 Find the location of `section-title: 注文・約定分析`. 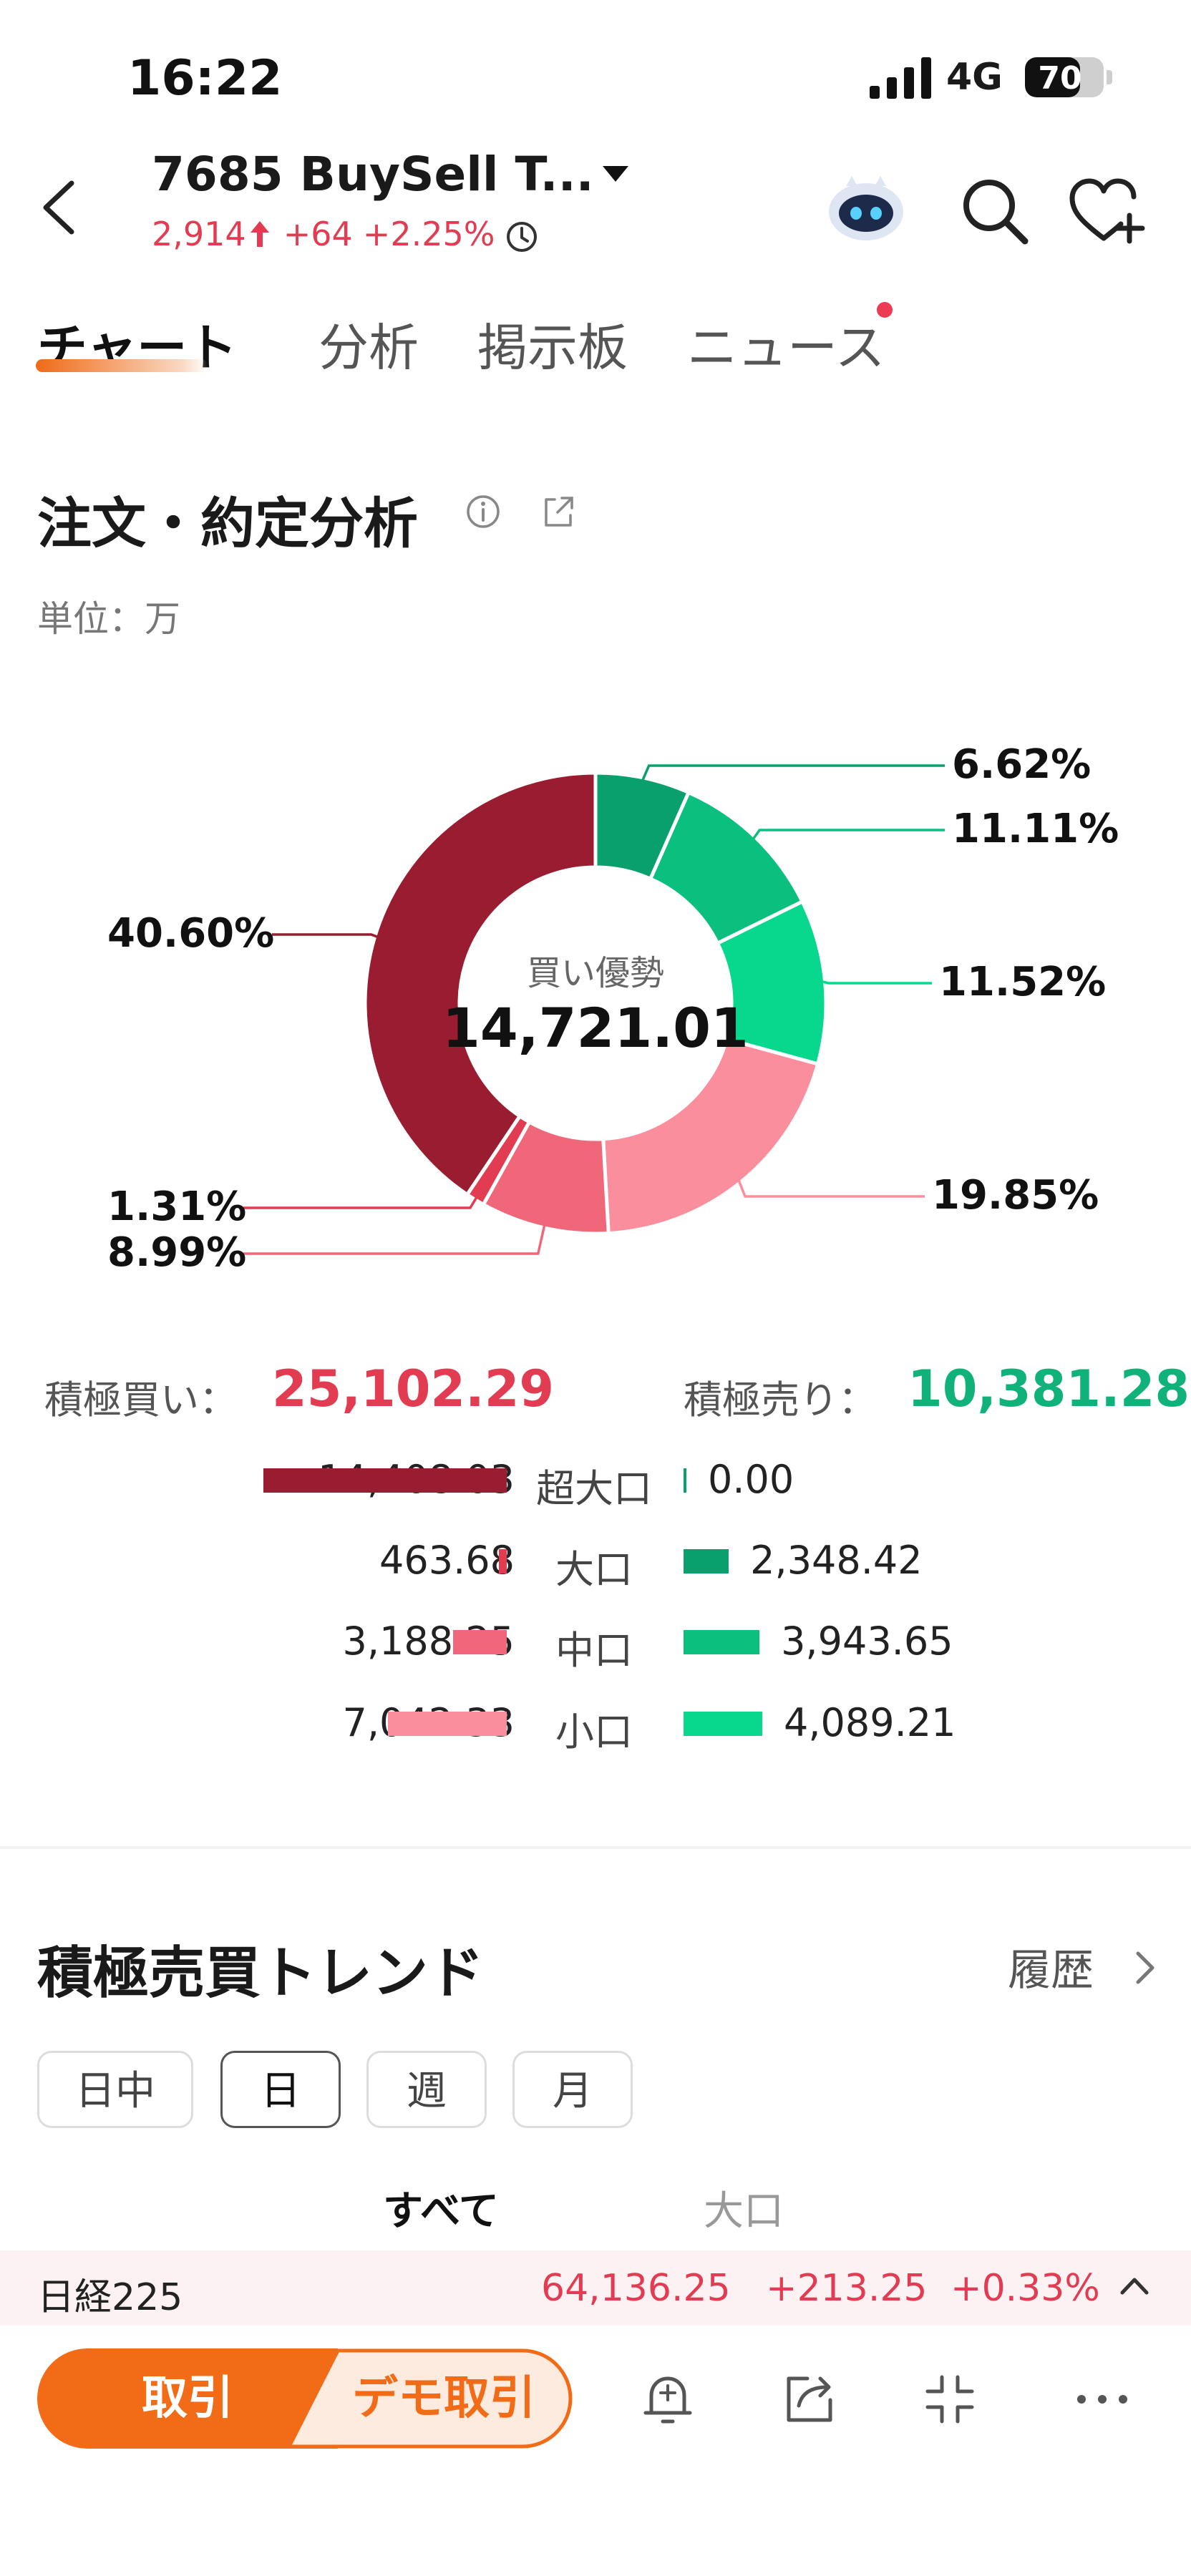

section-title: 注文・約定分析 is located at coordinates (227, 523).